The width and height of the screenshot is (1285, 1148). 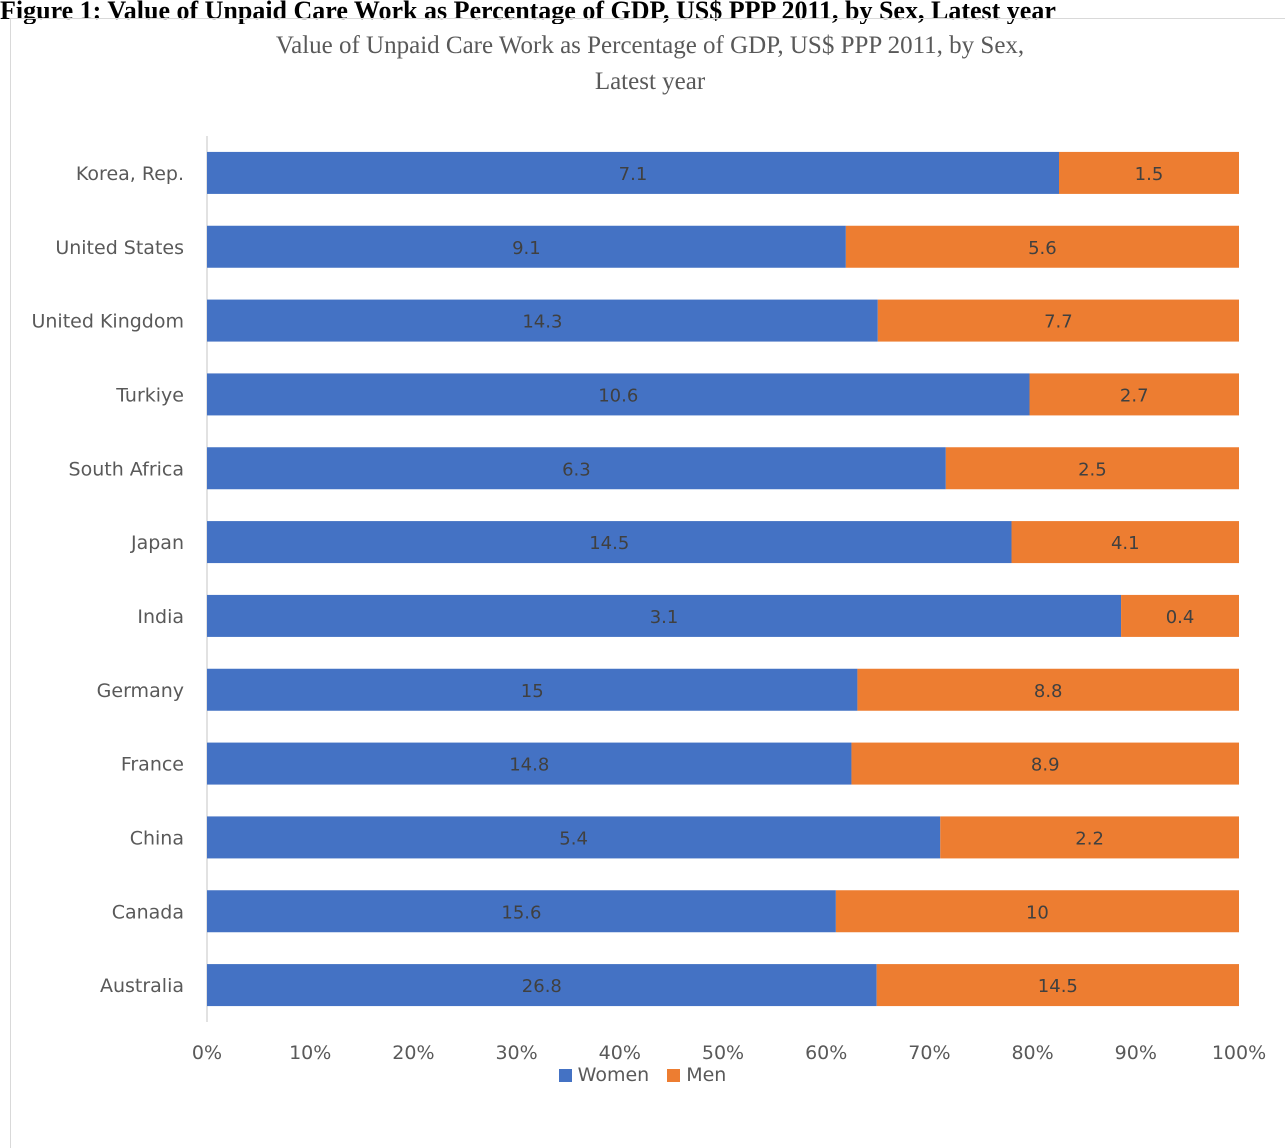 I want to click on data-label-men: 8.8, so click(x=1048, y=691).